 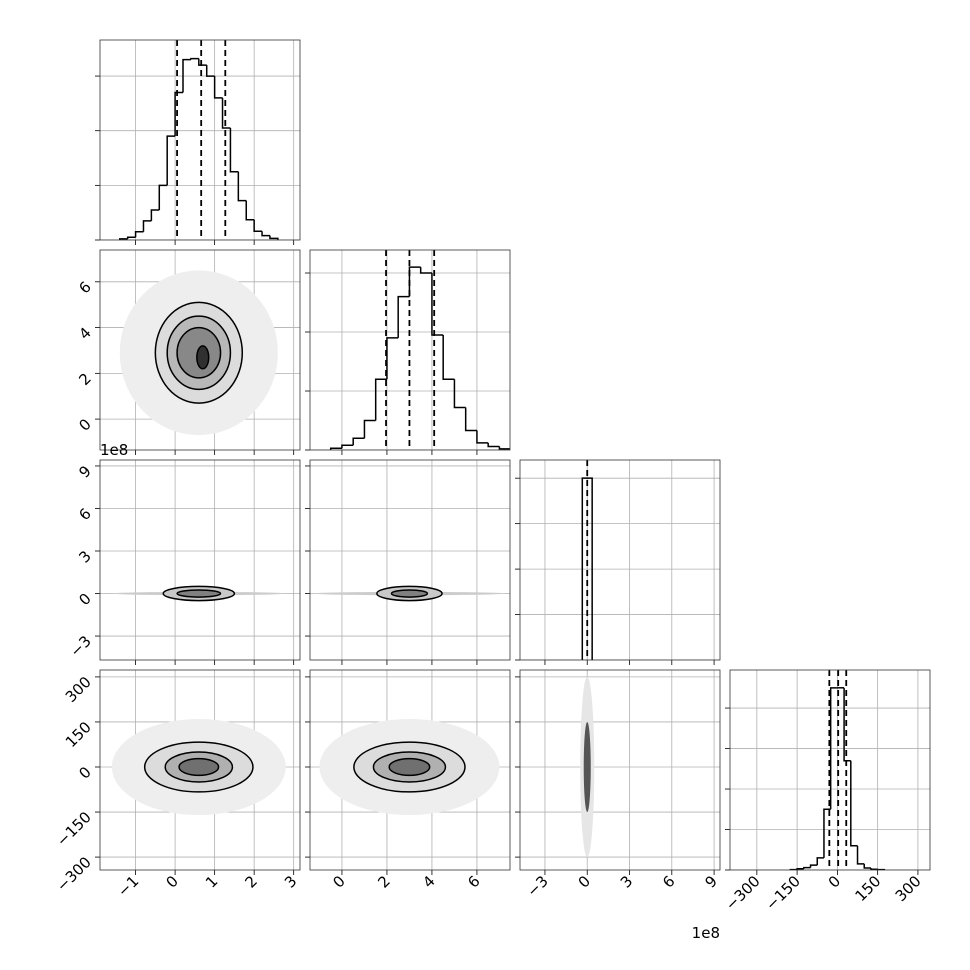 I want to click on x-tick-label: 300, so click(x=908, y=888).